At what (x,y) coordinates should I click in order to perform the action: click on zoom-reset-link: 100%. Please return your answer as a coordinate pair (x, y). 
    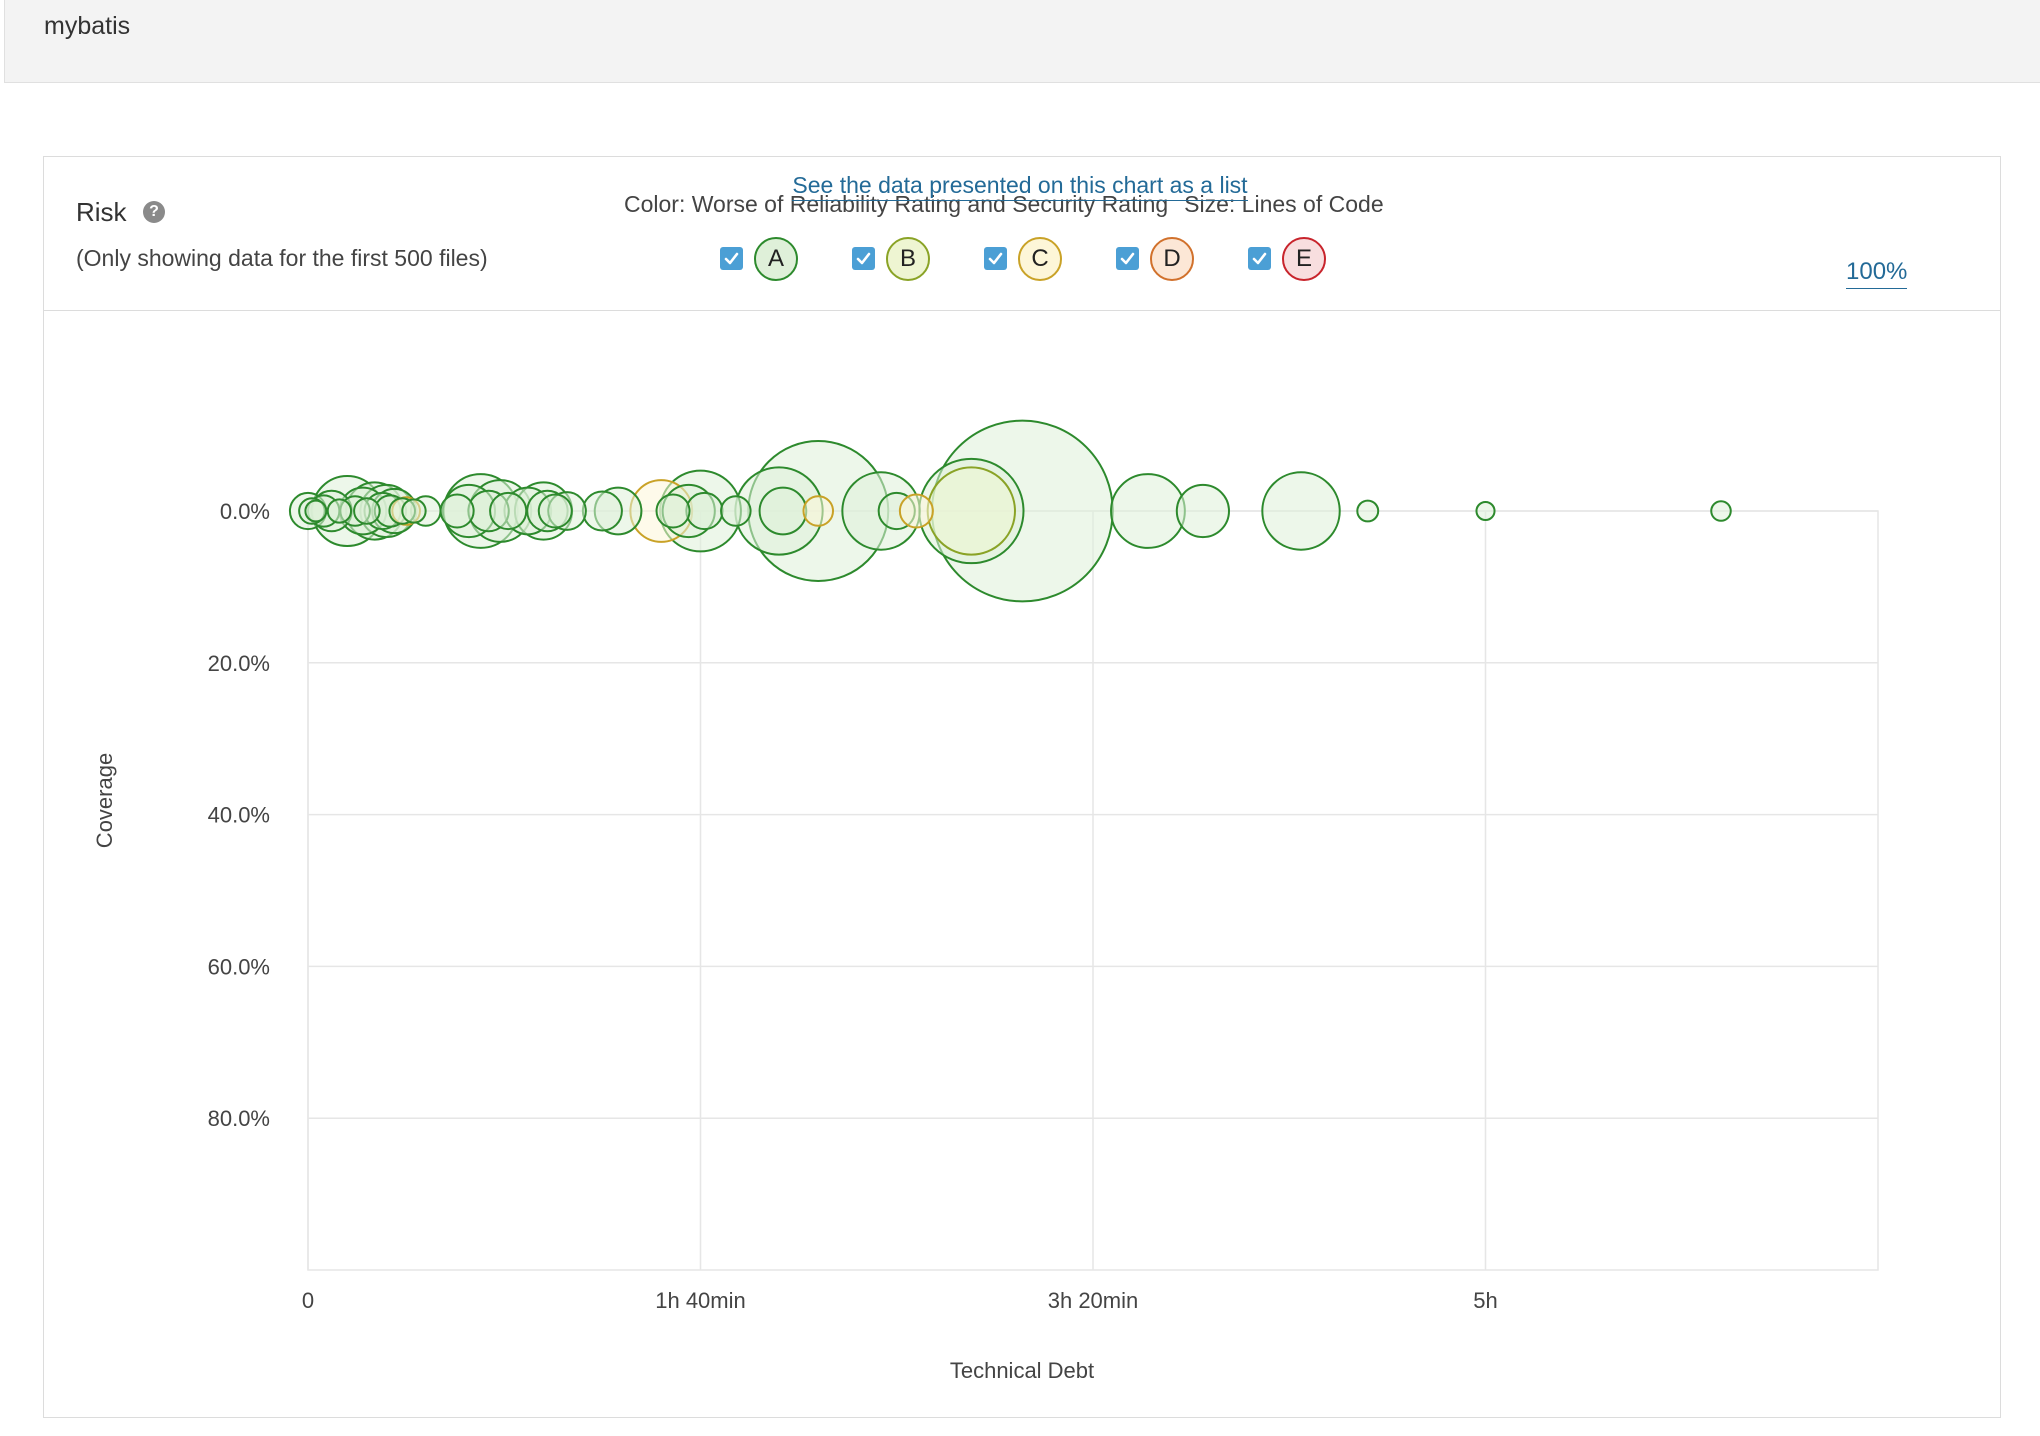
    Looking at the image, I should click on (1877, 273).